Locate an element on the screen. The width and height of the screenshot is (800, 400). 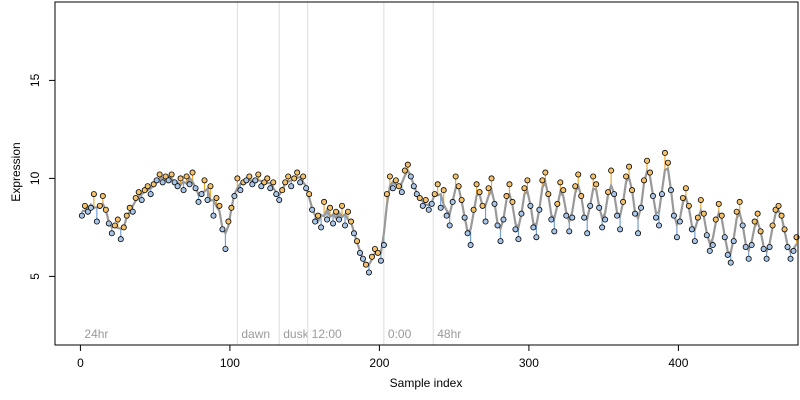
x-tick-label: 0 is located at coordinates (80, 363).